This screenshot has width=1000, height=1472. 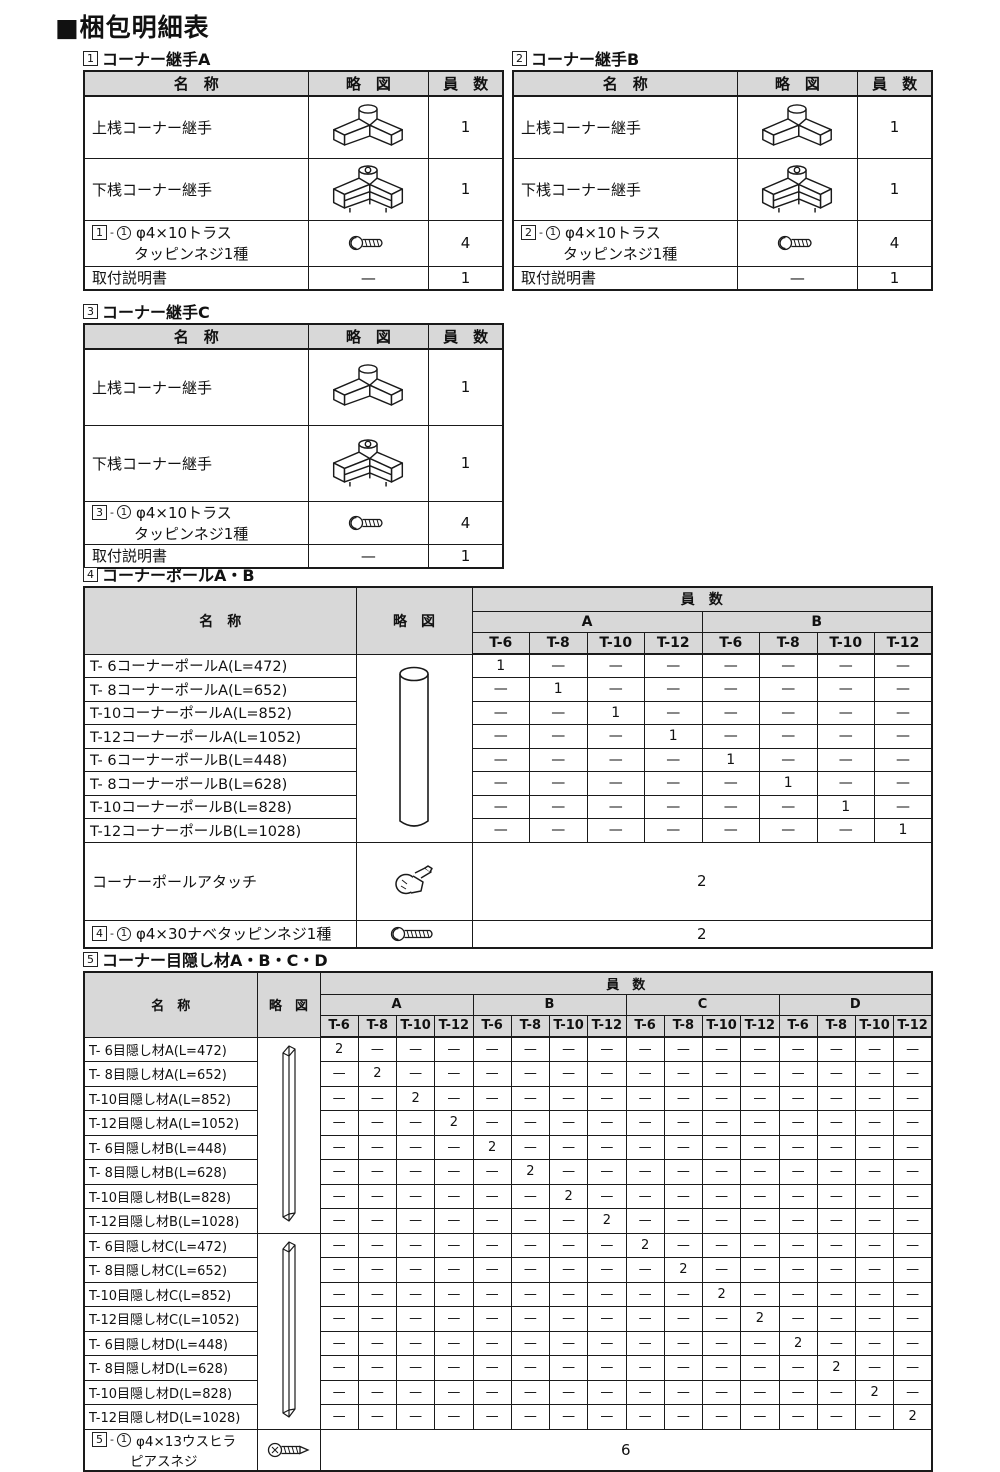 What do you see at coordinates (368, 463) in the screenshot?
I see `lower-corner-joint-sketch` at bounding box center [368, 463].